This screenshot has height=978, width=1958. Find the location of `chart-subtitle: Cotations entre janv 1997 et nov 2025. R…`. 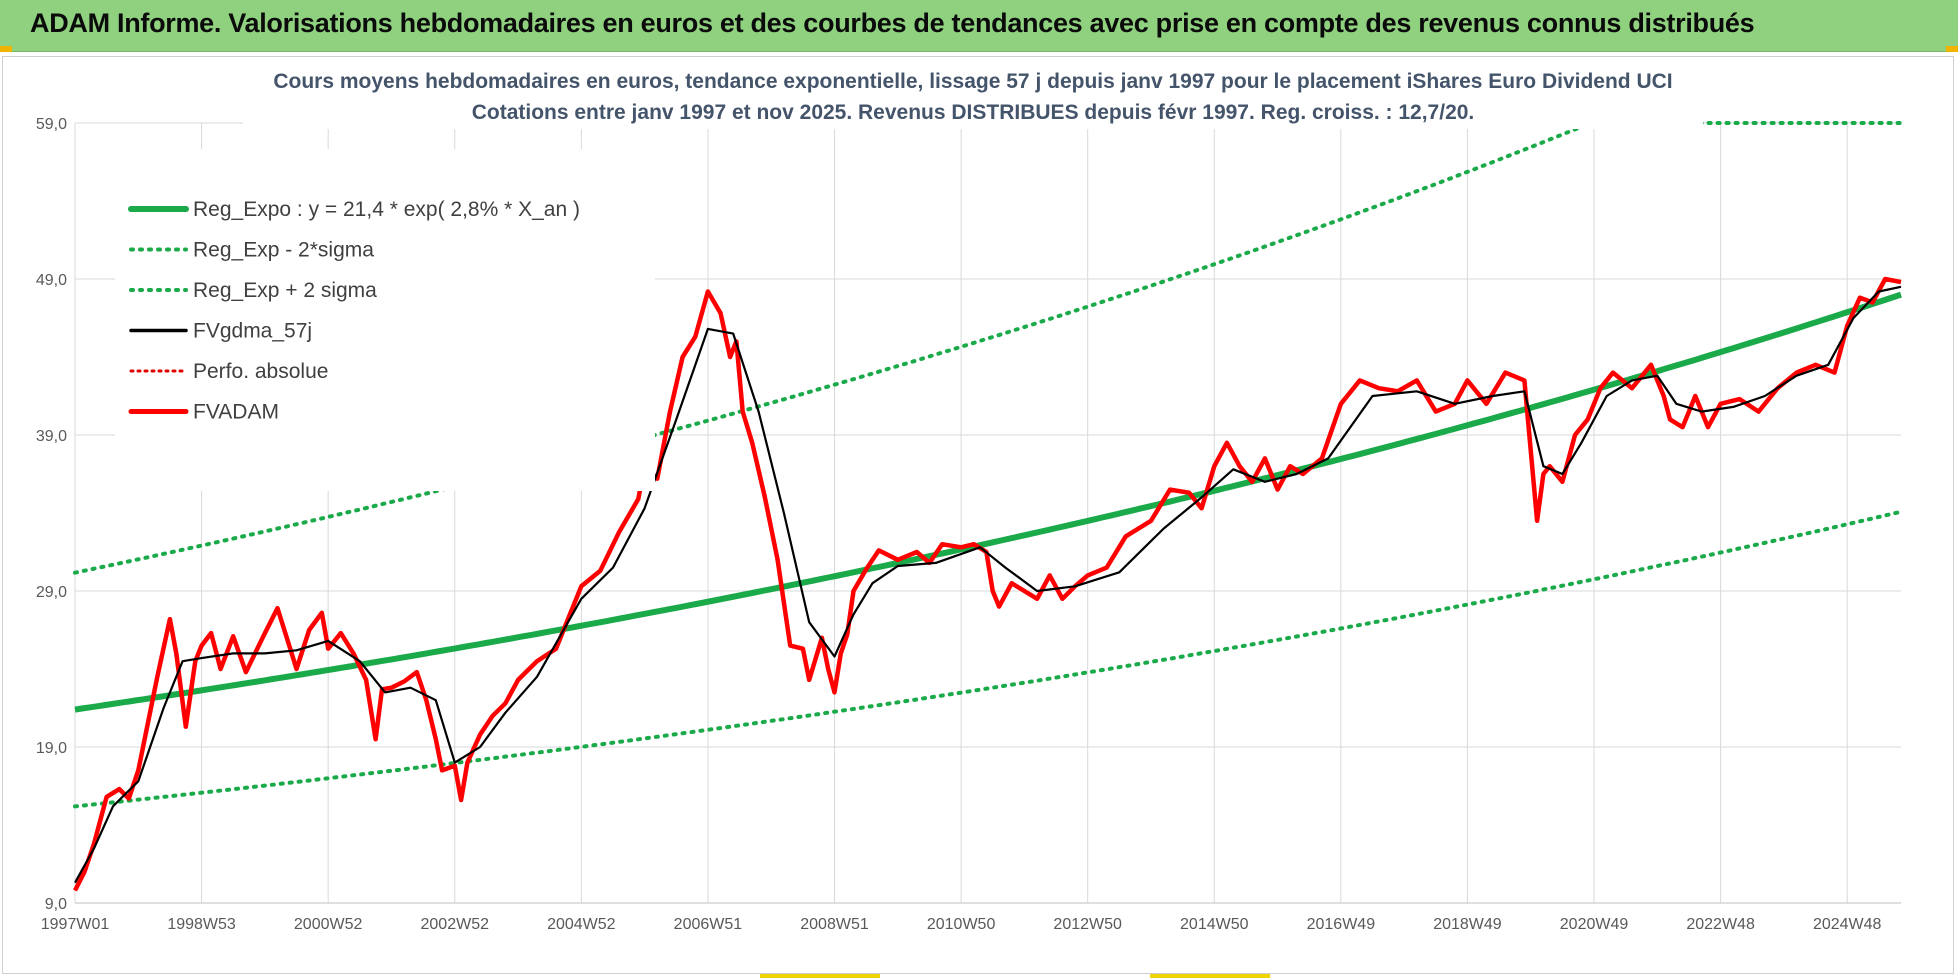

chart-subtitle: Cotations entre janv 1997 et nov 2025. R… is located at coordinates (973, 112).